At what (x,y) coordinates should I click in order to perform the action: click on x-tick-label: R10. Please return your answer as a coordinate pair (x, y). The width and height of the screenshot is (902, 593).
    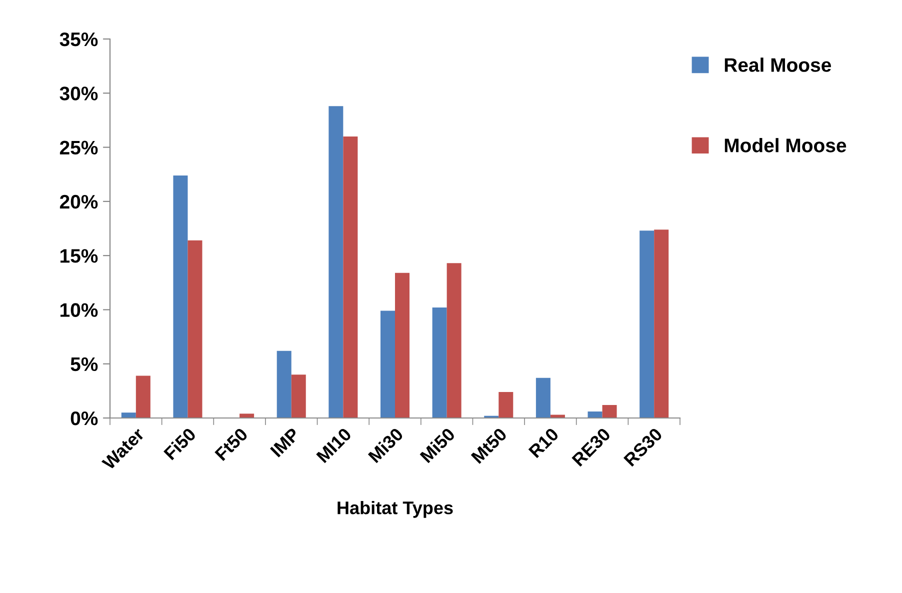
    Looking at the image, I should click on (544, 442).